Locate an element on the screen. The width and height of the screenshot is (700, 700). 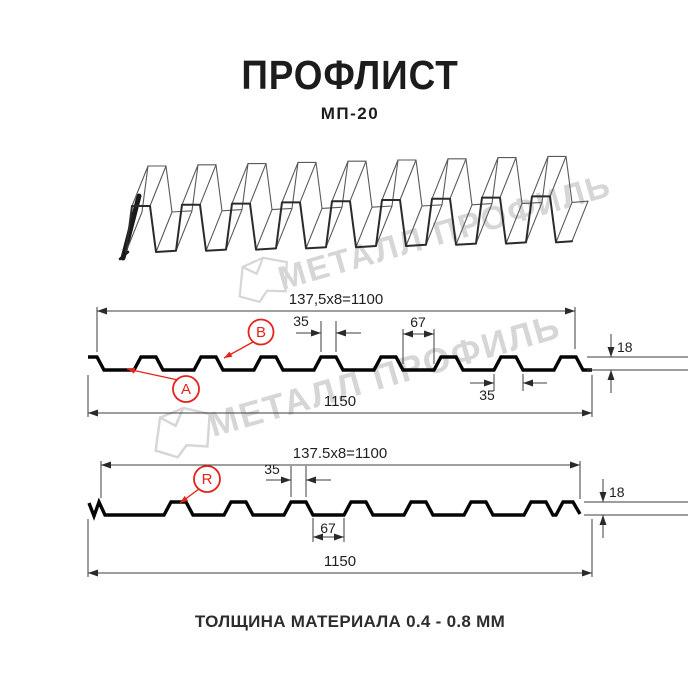
dim-pattern-width-label: 137.5x8=1100 is located at coordinates (340, 453).